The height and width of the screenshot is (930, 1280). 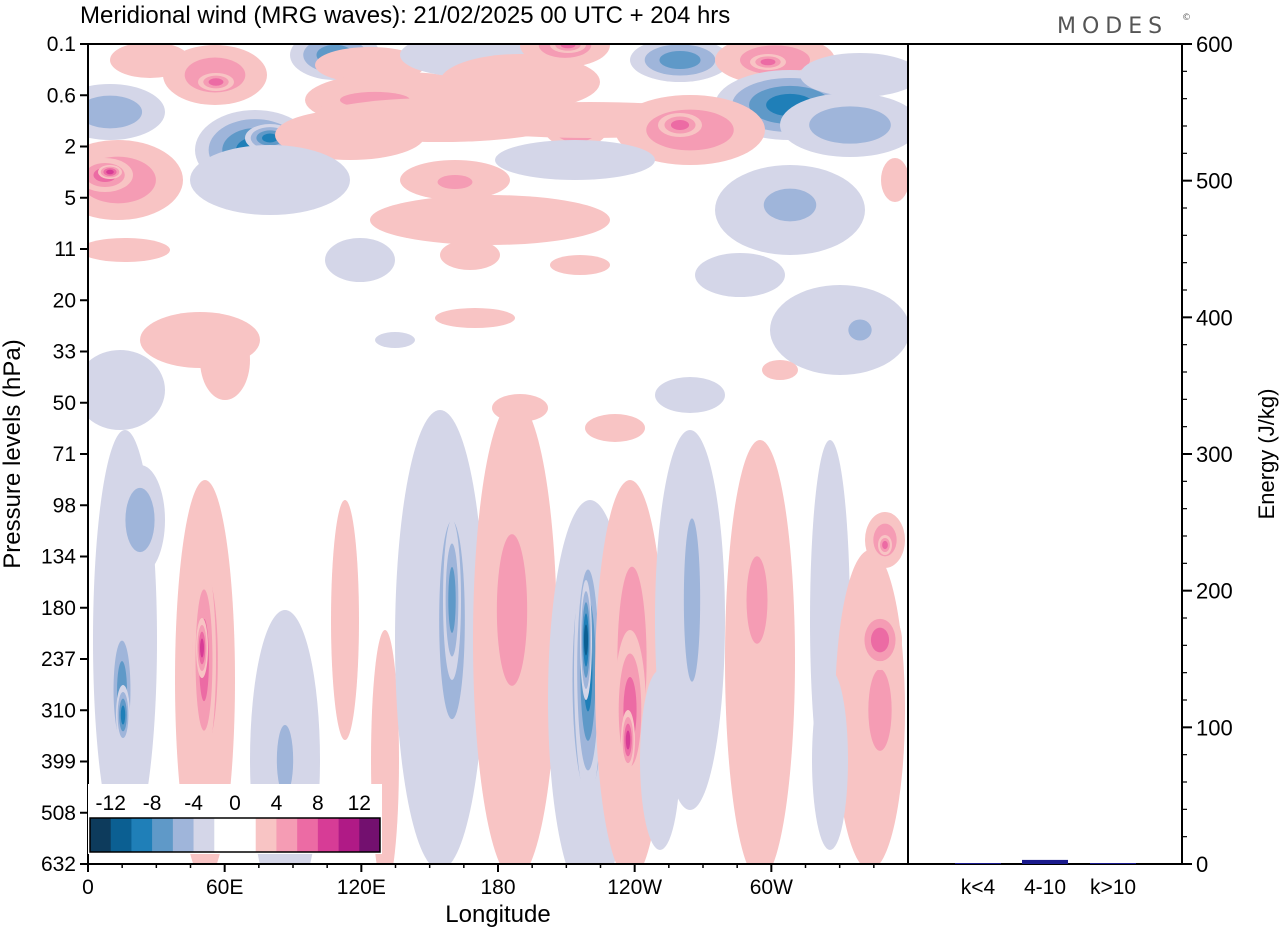 I want to click on colorbar-label: 4, so click(x=277, y=803).